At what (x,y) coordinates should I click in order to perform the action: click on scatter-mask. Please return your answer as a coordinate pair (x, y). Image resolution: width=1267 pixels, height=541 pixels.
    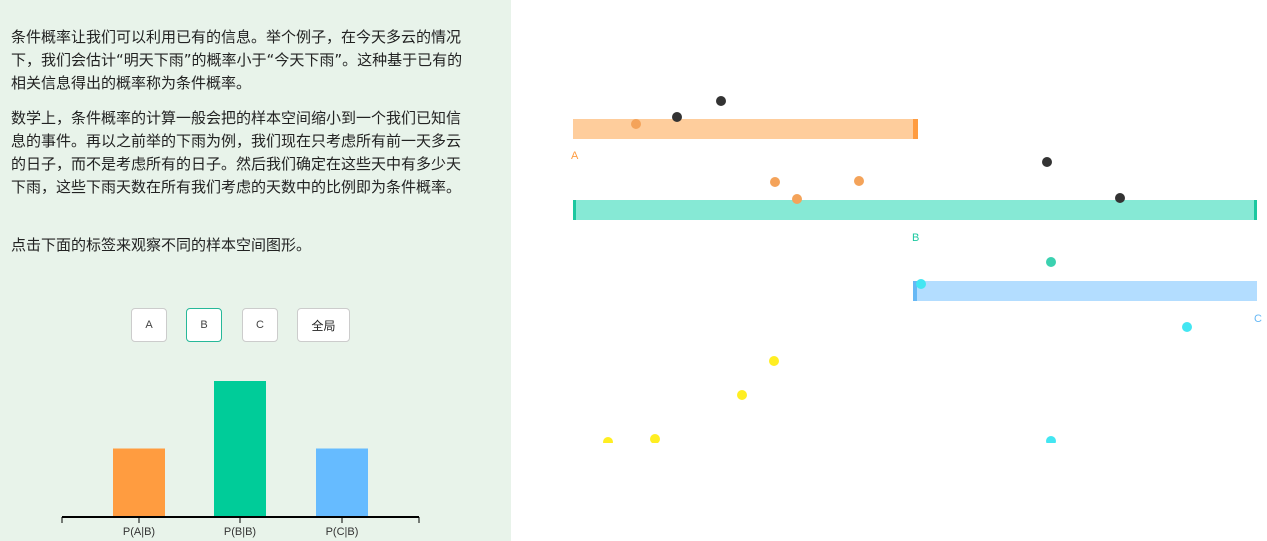
    Looking at the image, I should click on (889, 492).